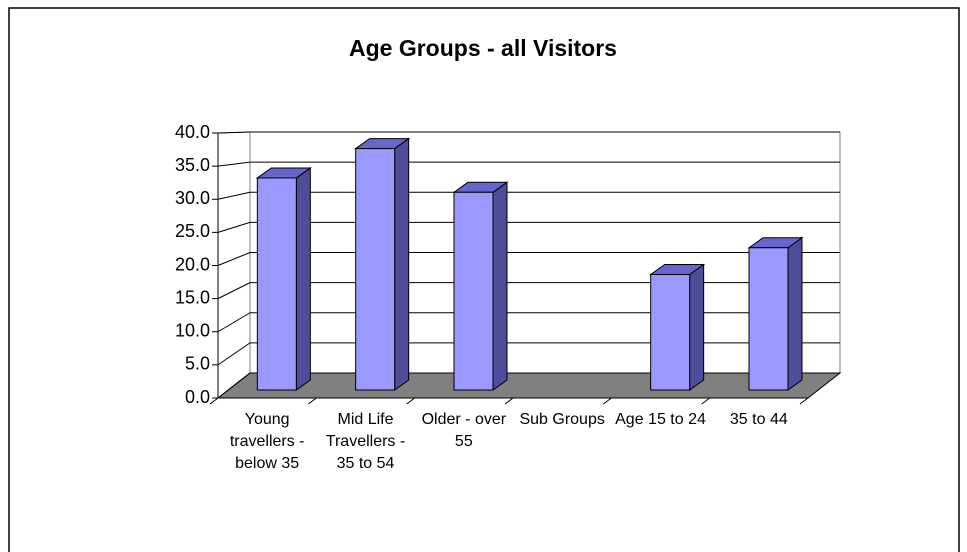 This screenshot has width=967, height=552. What do you see at coordinates (529, 385) in the screenshot?
I see `floor` at bounding box center [529, 385].